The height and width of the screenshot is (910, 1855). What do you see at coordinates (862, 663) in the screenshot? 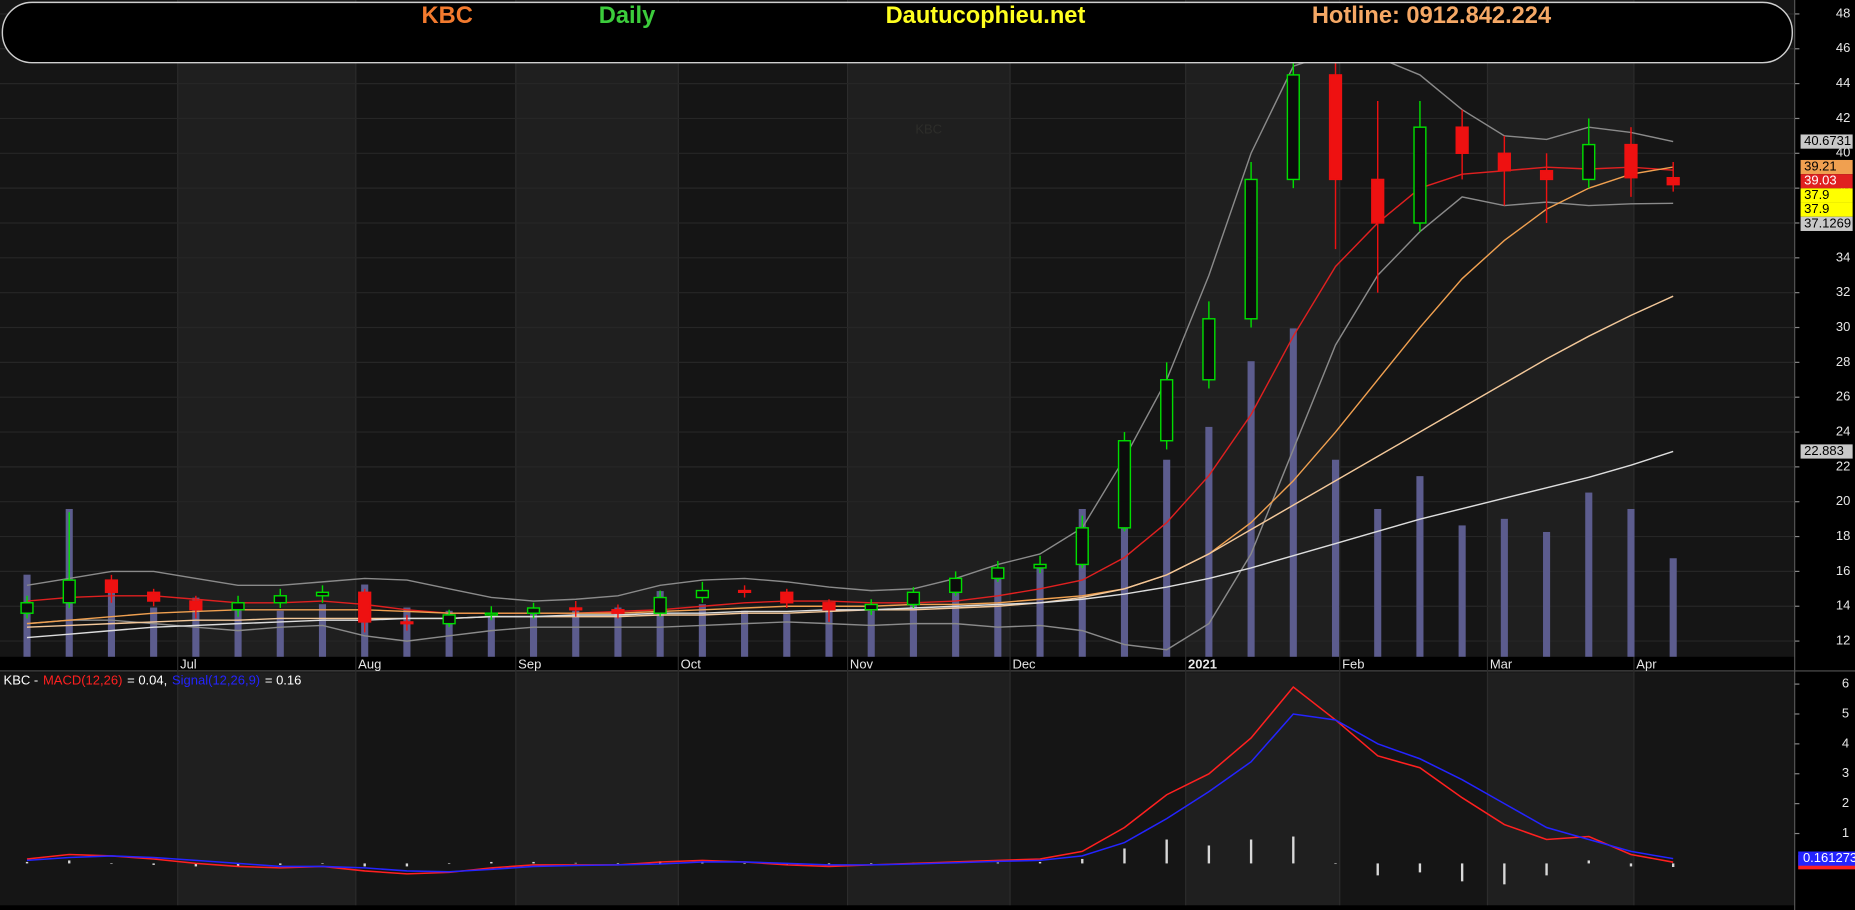
I see `x-tick-label: Nov` at bounding box center [862, 663].